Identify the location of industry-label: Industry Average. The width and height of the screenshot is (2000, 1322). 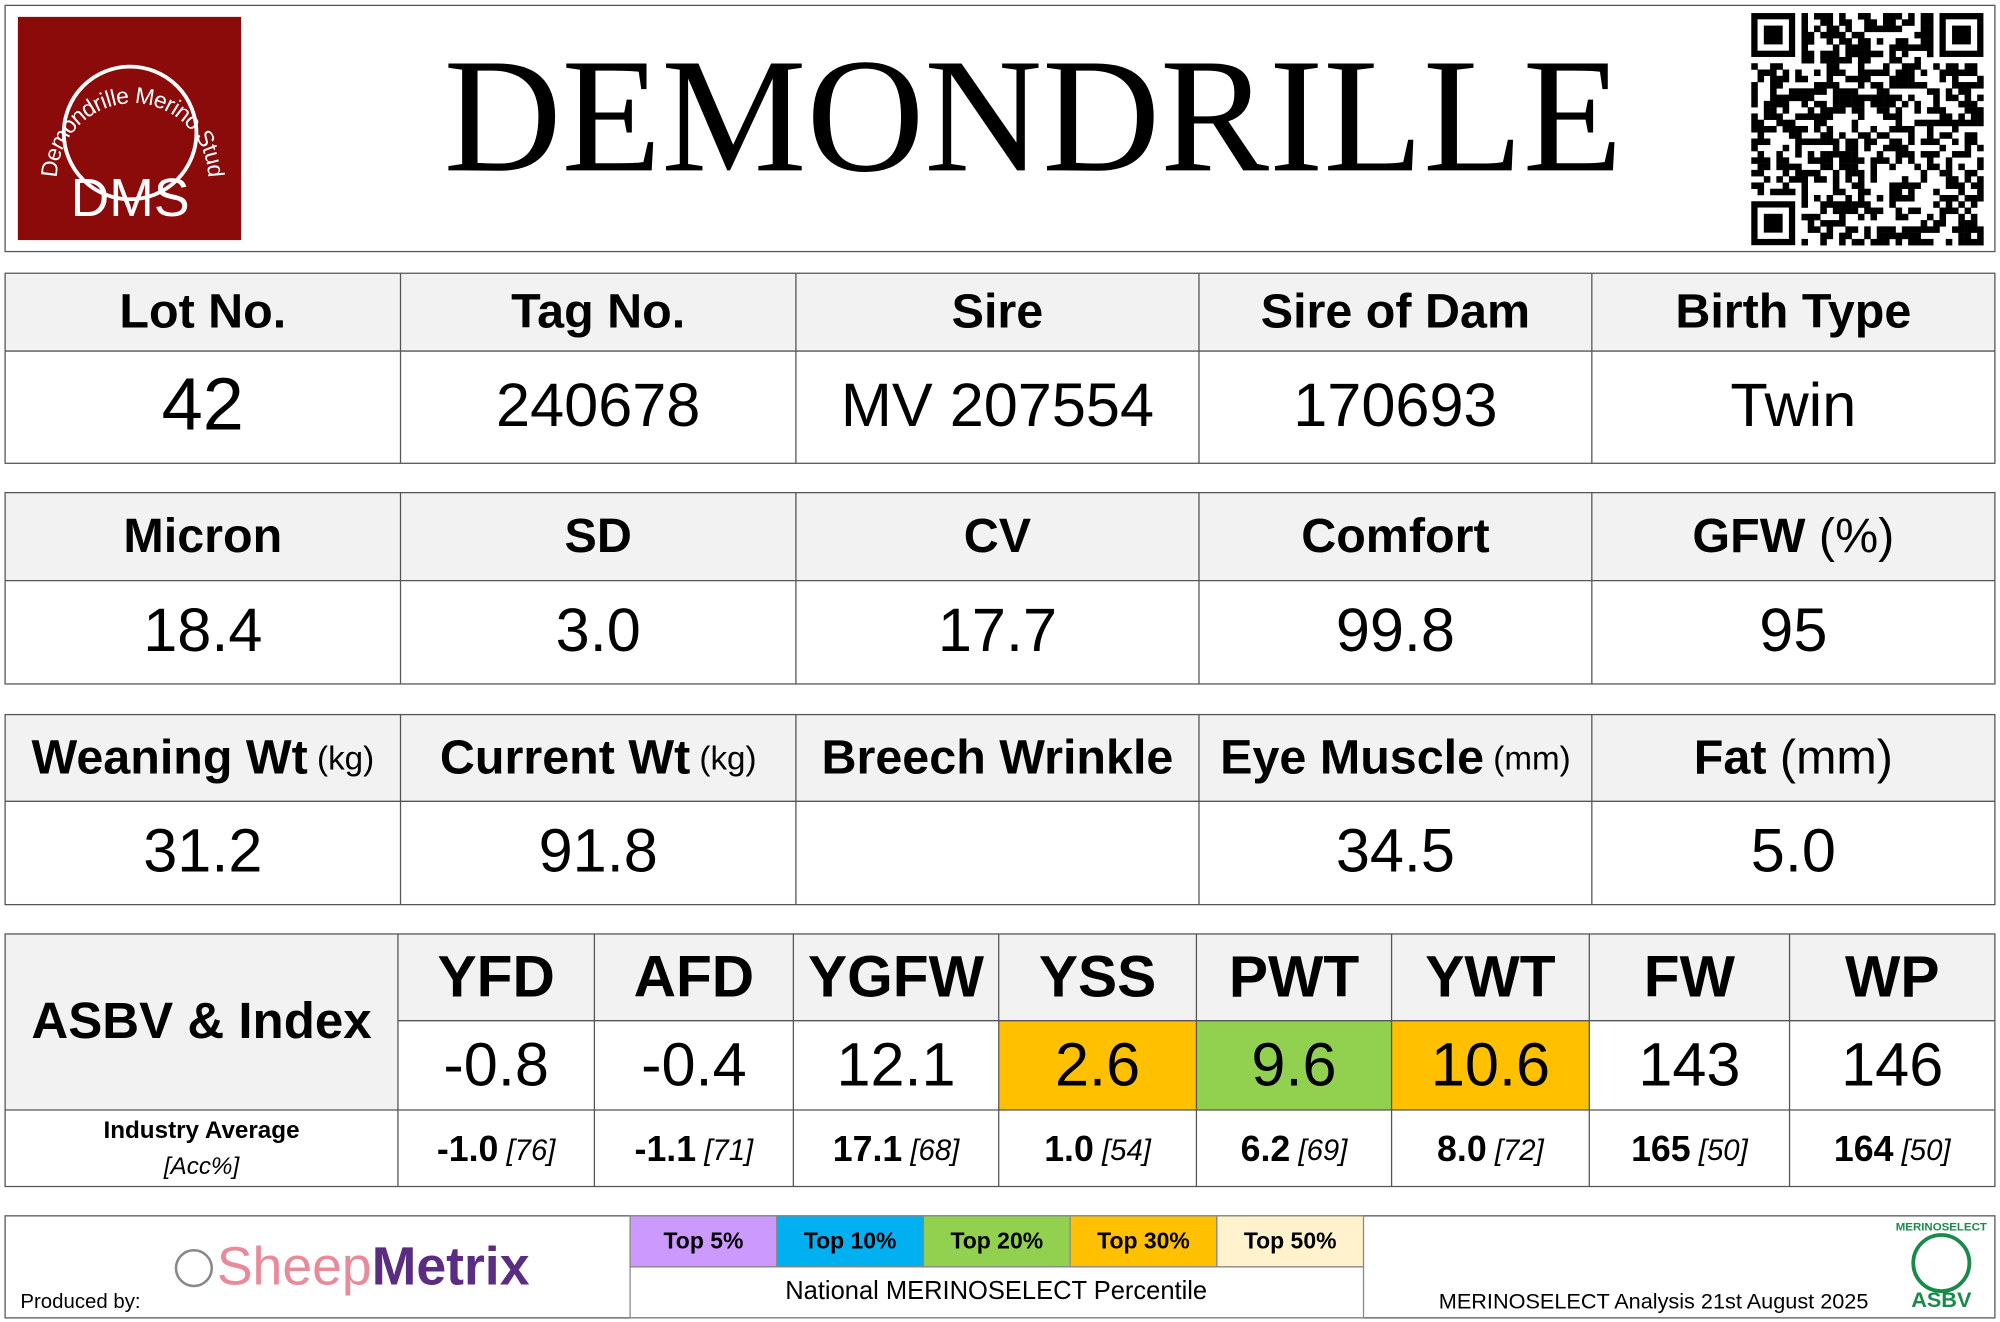
(201, 1130).